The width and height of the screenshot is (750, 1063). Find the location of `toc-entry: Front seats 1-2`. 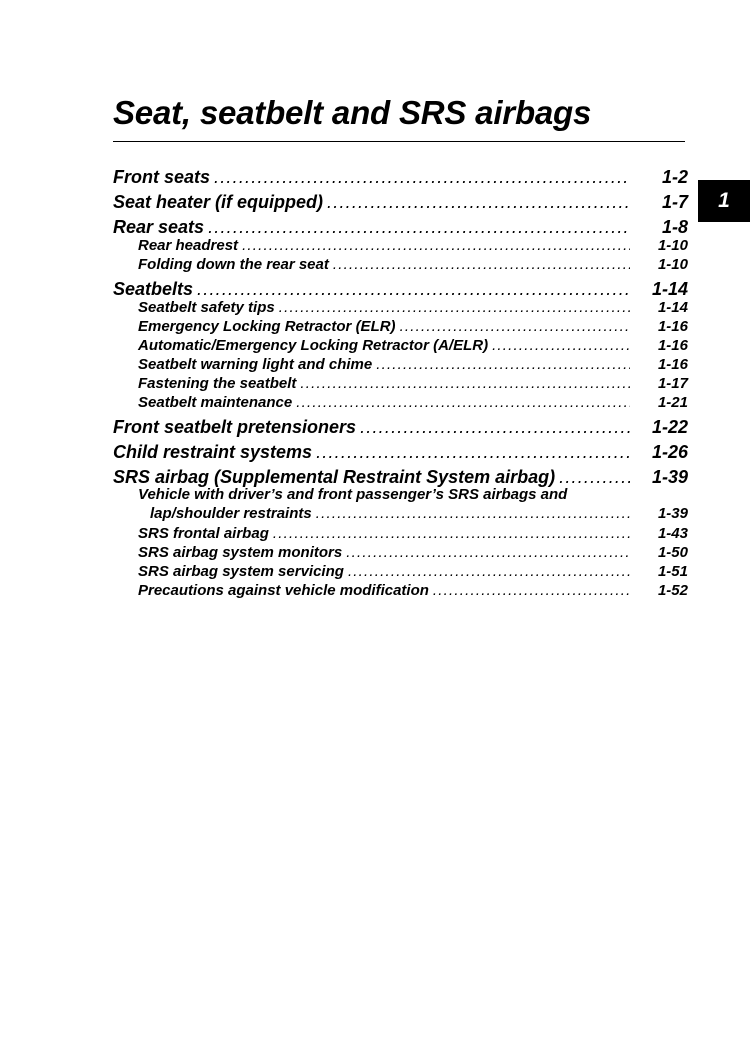

toc-entry: Front seats 1-2 is located at coordinates (400, 177).